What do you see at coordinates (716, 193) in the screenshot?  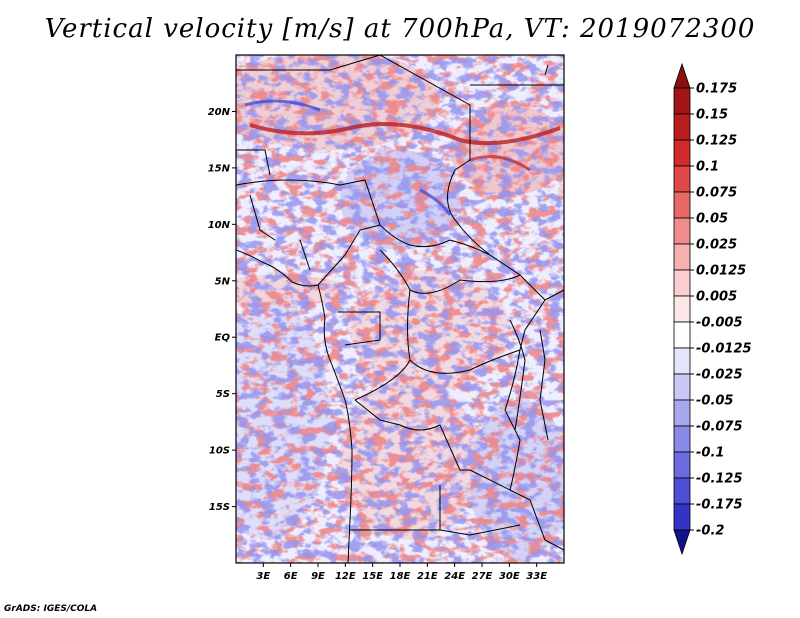 I see `colorbar-label: 0.075` at bounding box center [716, 193].